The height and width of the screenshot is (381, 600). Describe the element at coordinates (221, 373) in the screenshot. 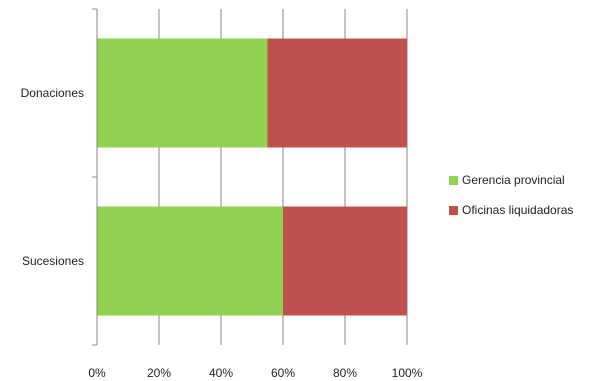

I see `x-tick-label: 40%` at that location.